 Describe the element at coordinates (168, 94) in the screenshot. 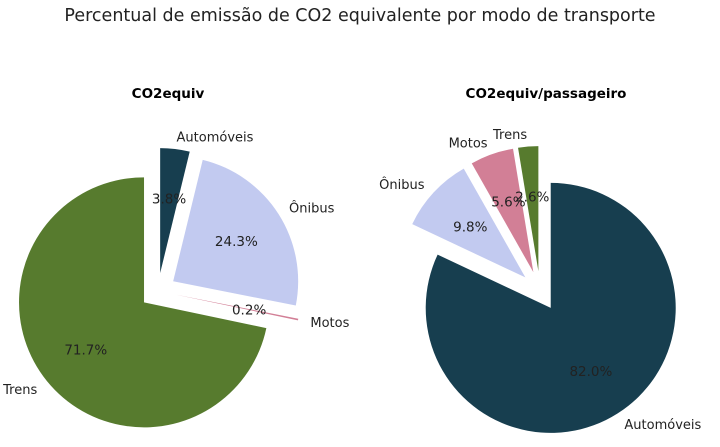

I see `pie-title: CO2equiv` at that location.